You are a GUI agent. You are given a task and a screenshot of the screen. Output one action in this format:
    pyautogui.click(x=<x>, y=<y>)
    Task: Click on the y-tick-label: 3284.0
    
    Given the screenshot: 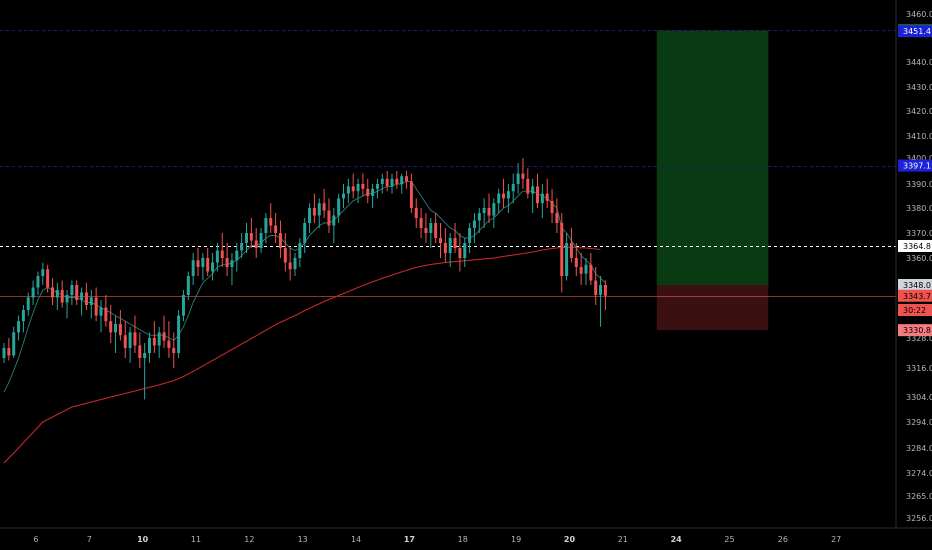 What is the action you would take?
    pyautogui.click(x=919, y=448)
    